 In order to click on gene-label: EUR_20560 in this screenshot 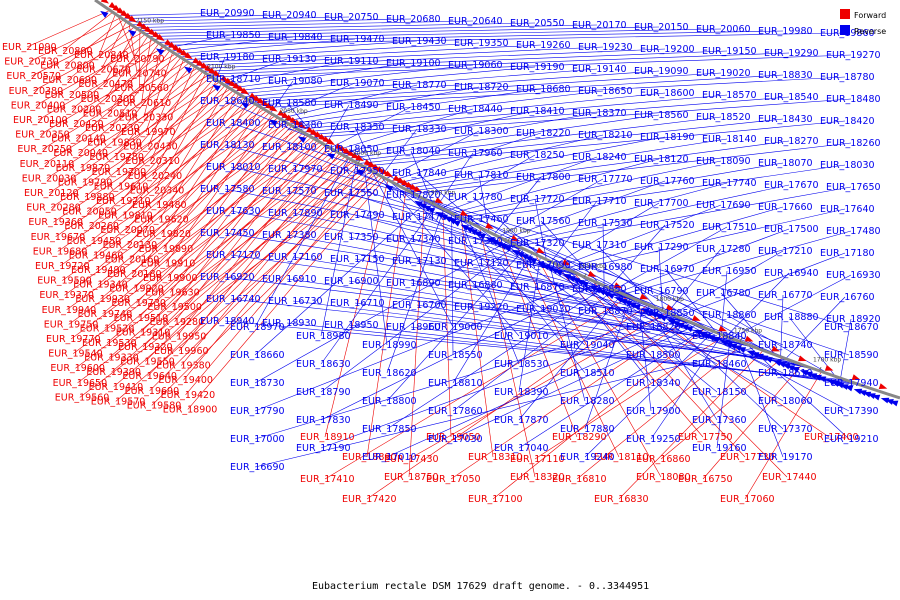, I will do `click(141, 88)`.